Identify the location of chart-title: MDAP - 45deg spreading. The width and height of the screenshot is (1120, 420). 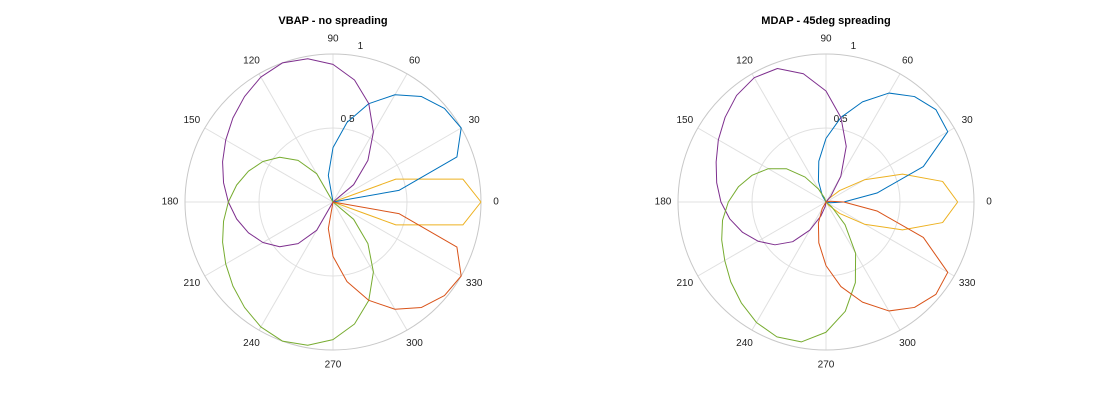
(825, 21).